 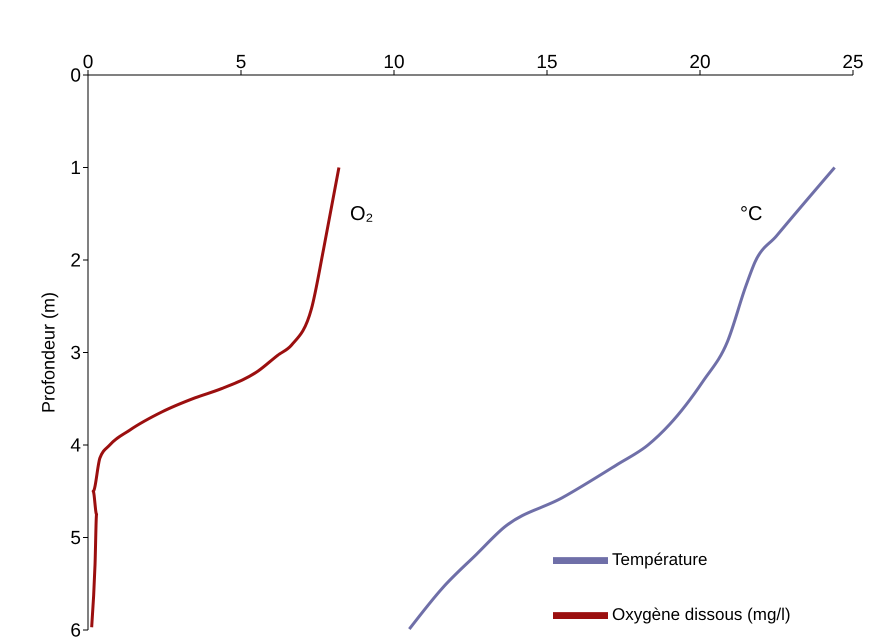 I want to click on y-tick-label: 0, so click(x=75, y=76).